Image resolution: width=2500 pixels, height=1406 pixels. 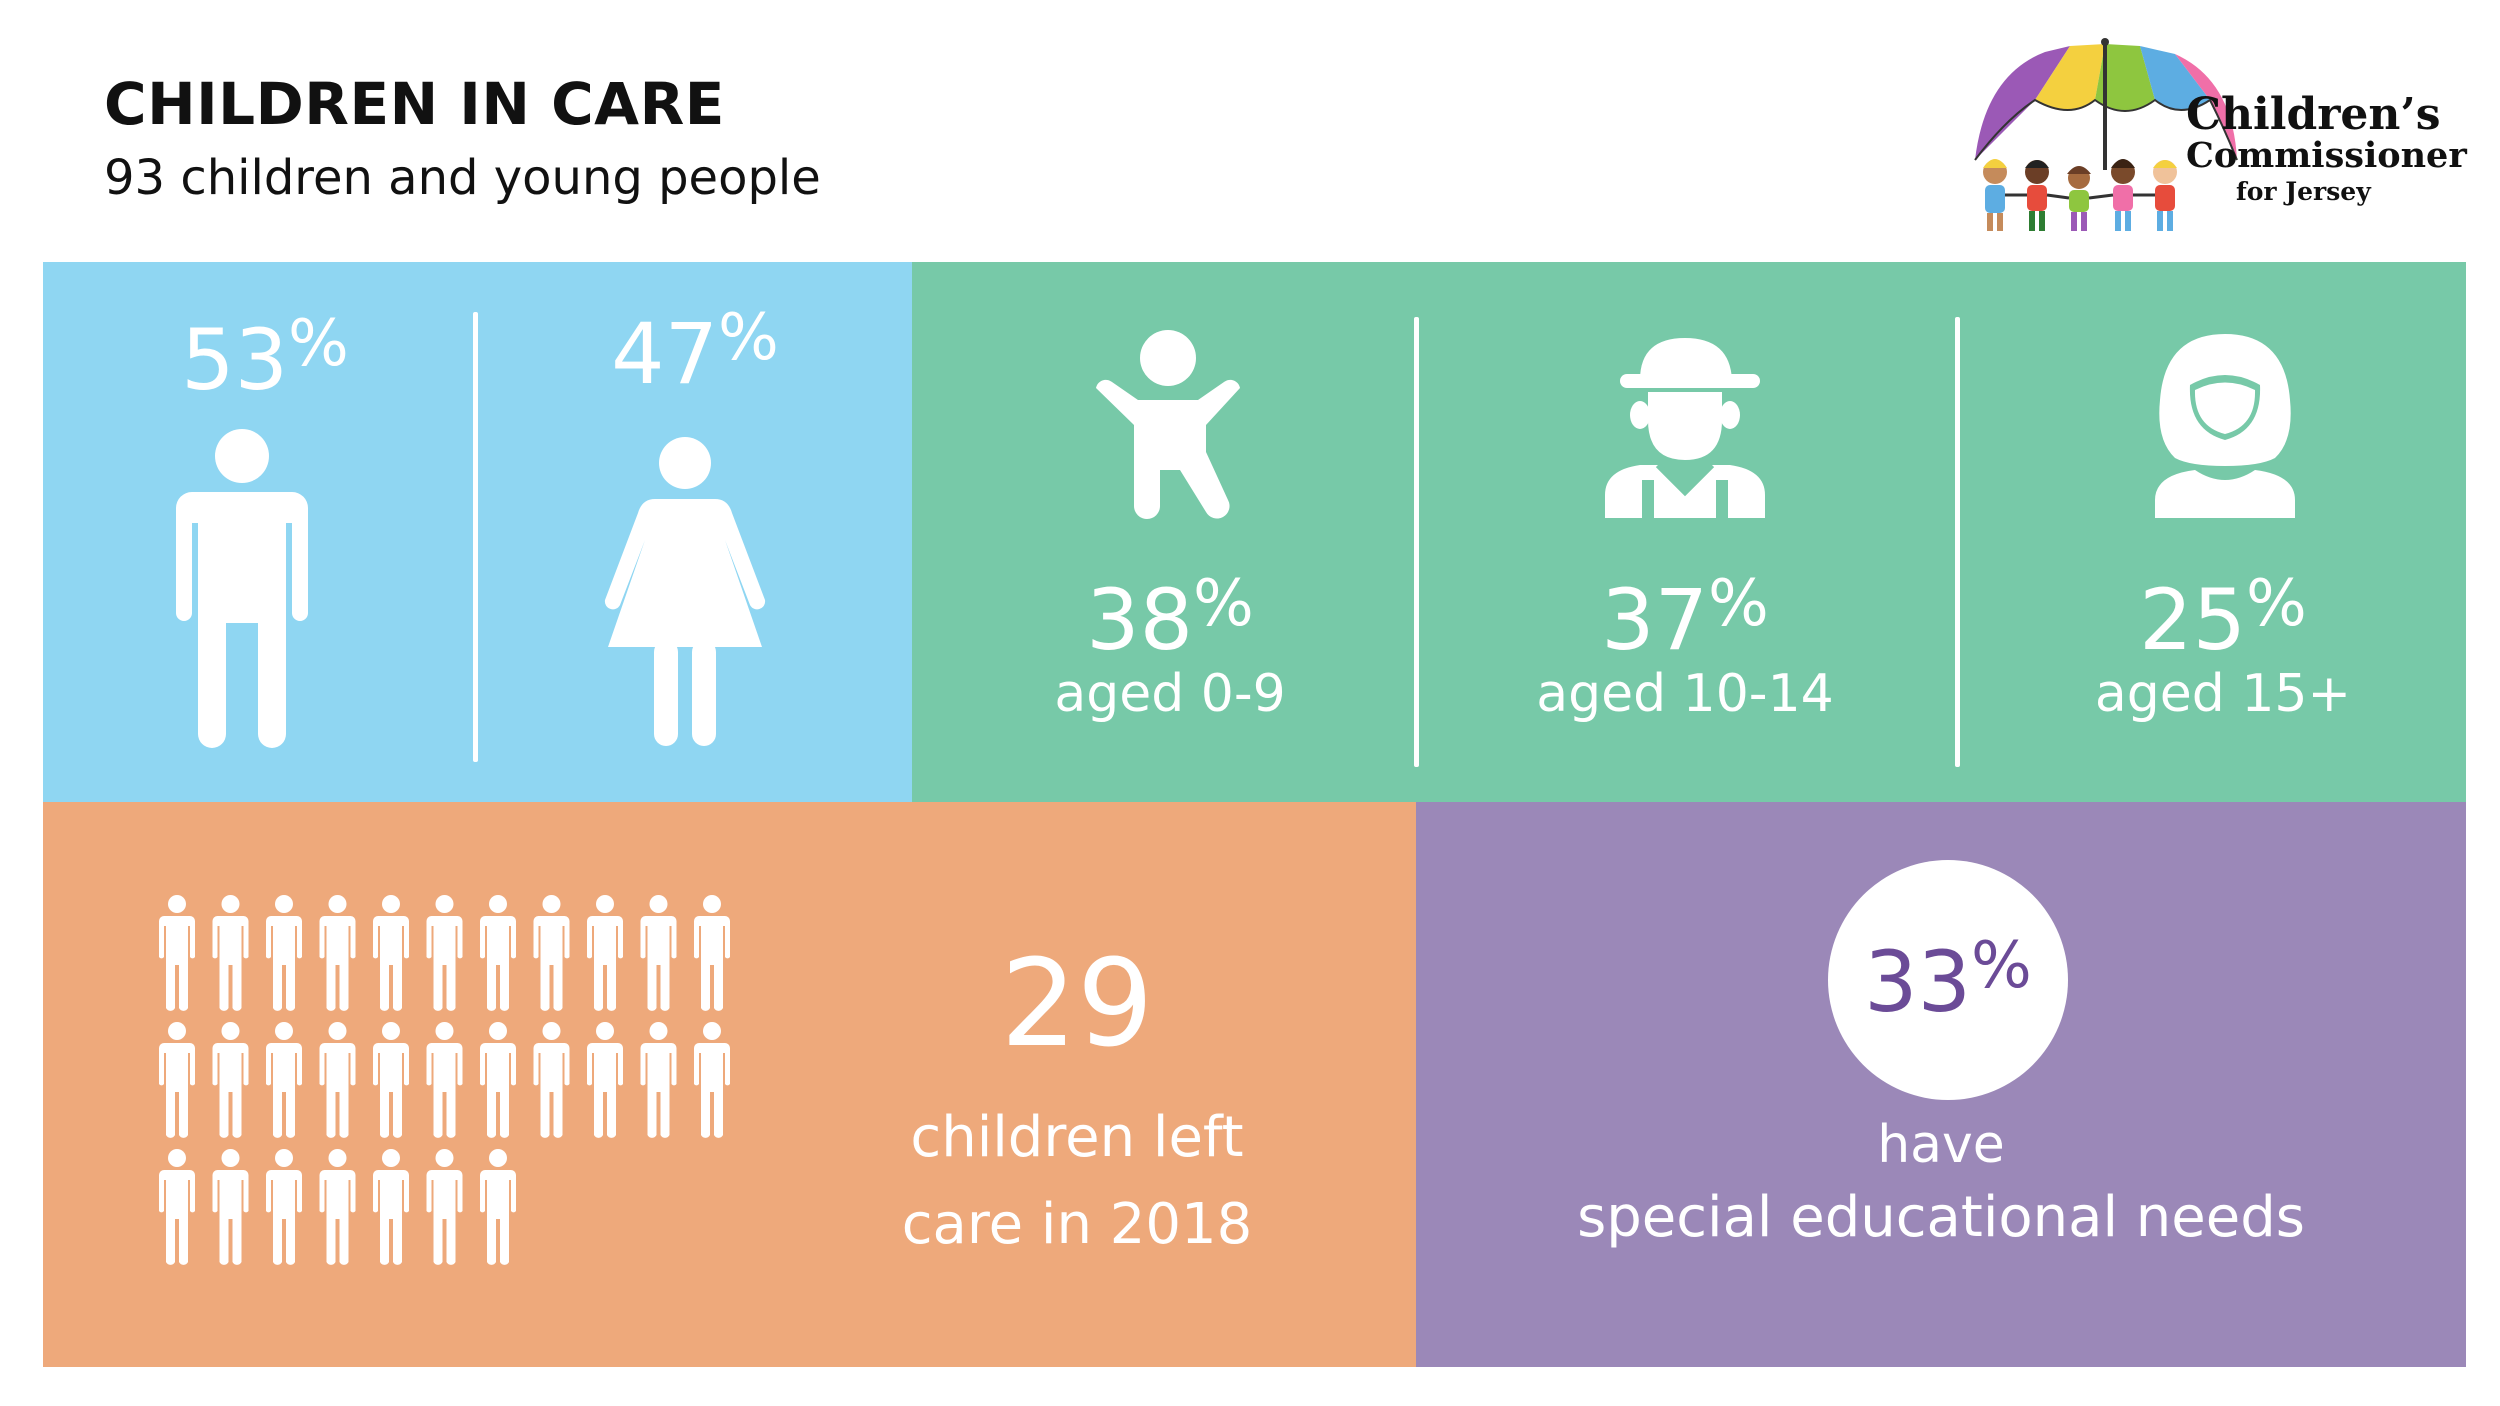 I want to click on logo-line3: for Jersey, so click(x=2303, y=191).